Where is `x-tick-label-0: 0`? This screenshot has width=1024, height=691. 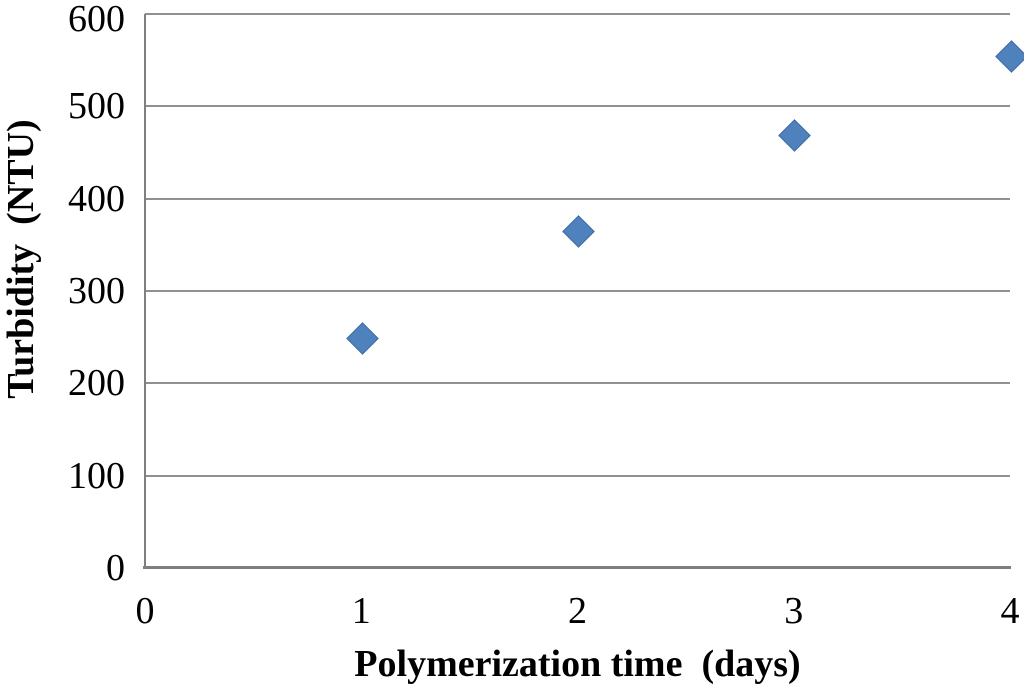
x-tick-label-0: 0 is located at coordinates (145, 611).